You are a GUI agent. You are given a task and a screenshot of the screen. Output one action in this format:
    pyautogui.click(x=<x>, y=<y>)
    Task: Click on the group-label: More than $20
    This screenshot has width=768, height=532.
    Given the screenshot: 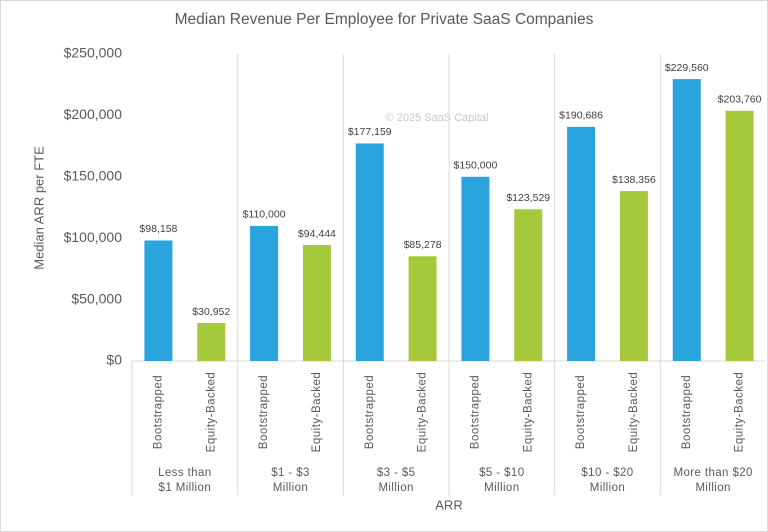 What is the action you would take?
    pyautogui.click(x=712, y=473)
    